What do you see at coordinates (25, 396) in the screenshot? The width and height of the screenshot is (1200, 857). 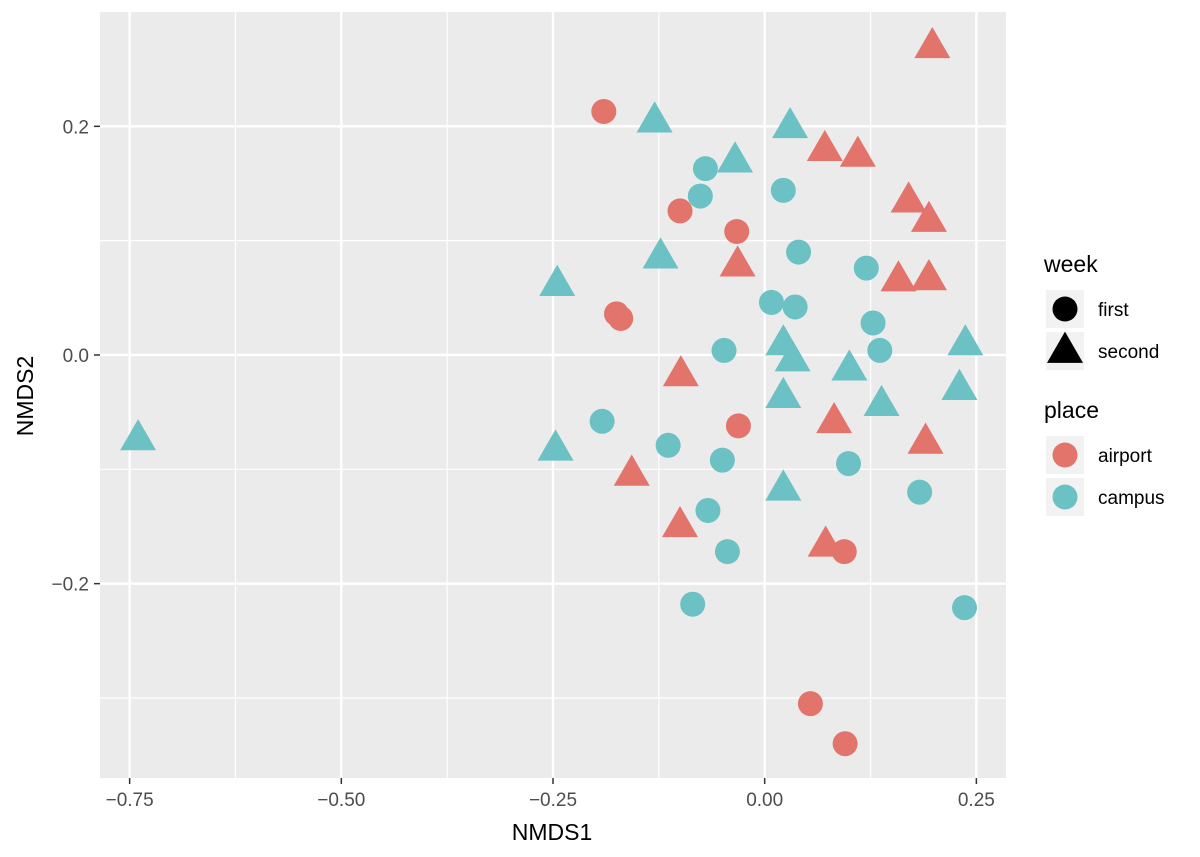 I see `y-axis-title: NMDS2` at bounding box center [25, 396].